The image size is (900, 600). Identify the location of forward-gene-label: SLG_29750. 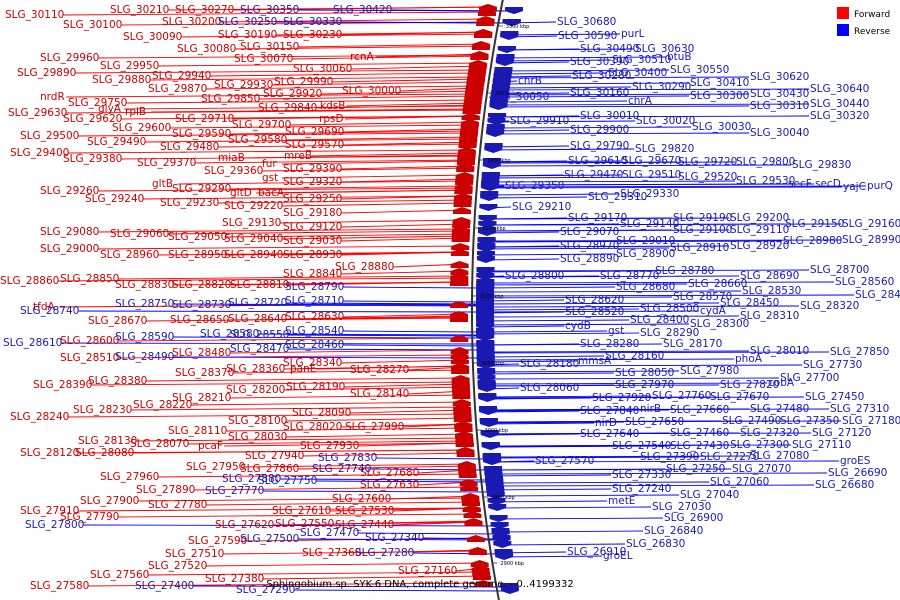
(97, 103).